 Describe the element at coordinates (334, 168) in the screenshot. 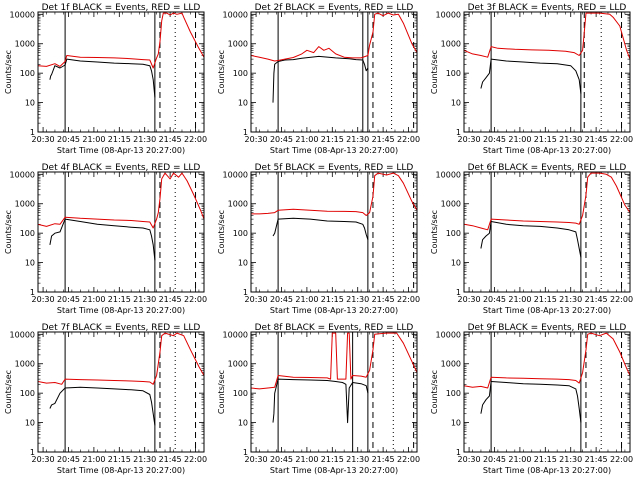

I see `panel-title: Det 5f BLACK = Events, RED = LLD` at that location.